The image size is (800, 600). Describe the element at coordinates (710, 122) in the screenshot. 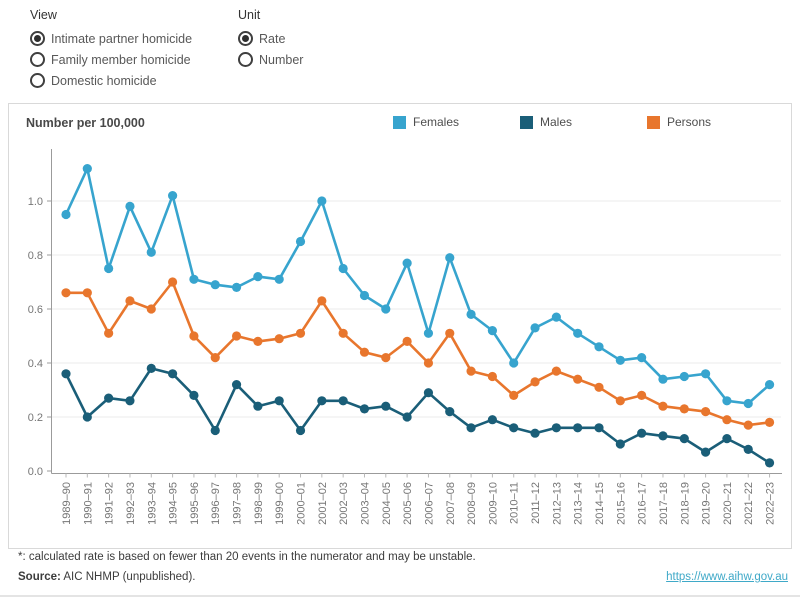

I see `legend-item-persons: Persons` at that location.